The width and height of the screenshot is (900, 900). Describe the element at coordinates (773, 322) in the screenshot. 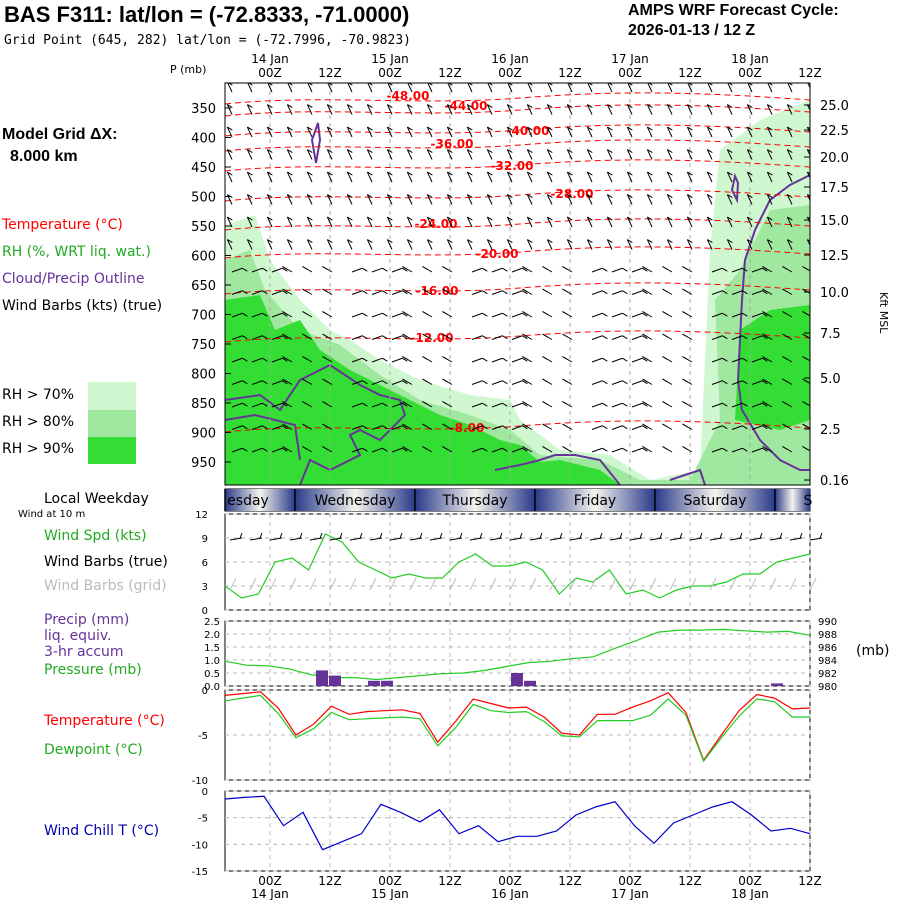

I see `cloud-outline-right` at that location.